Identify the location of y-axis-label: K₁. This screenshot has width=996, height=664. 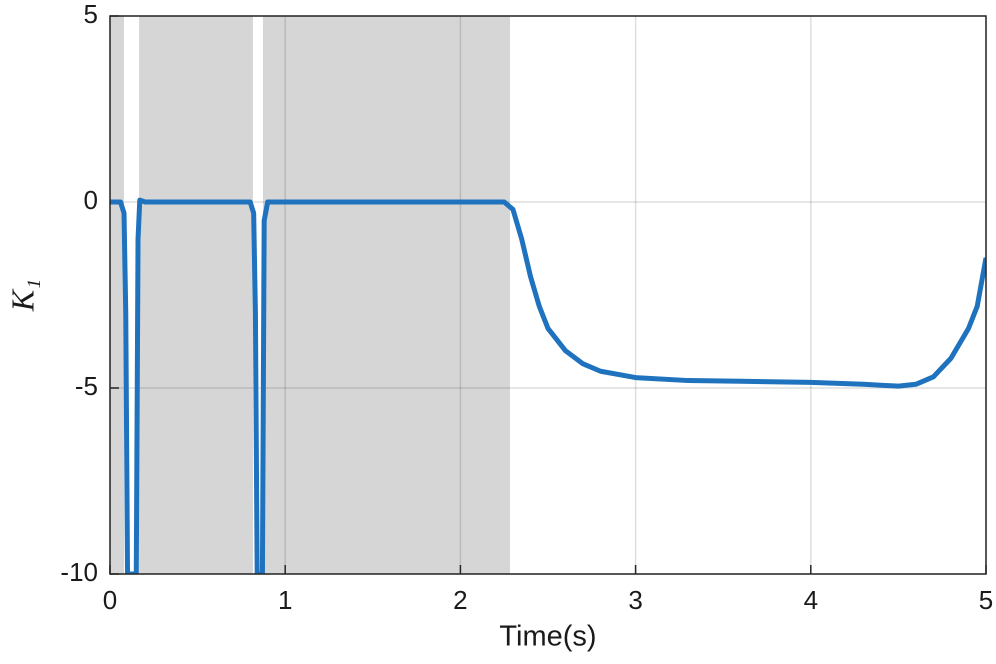
(22, 295).